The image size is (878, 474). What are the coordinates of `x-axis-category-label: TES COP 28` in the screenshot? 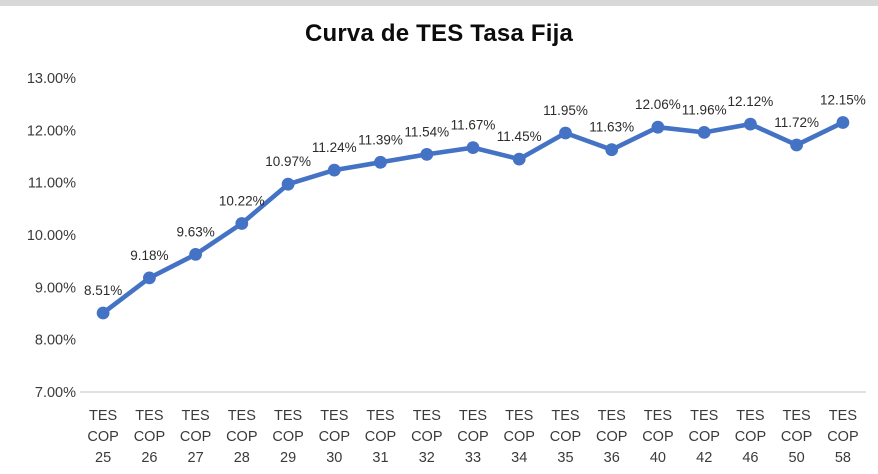 It's located at (241, 437).